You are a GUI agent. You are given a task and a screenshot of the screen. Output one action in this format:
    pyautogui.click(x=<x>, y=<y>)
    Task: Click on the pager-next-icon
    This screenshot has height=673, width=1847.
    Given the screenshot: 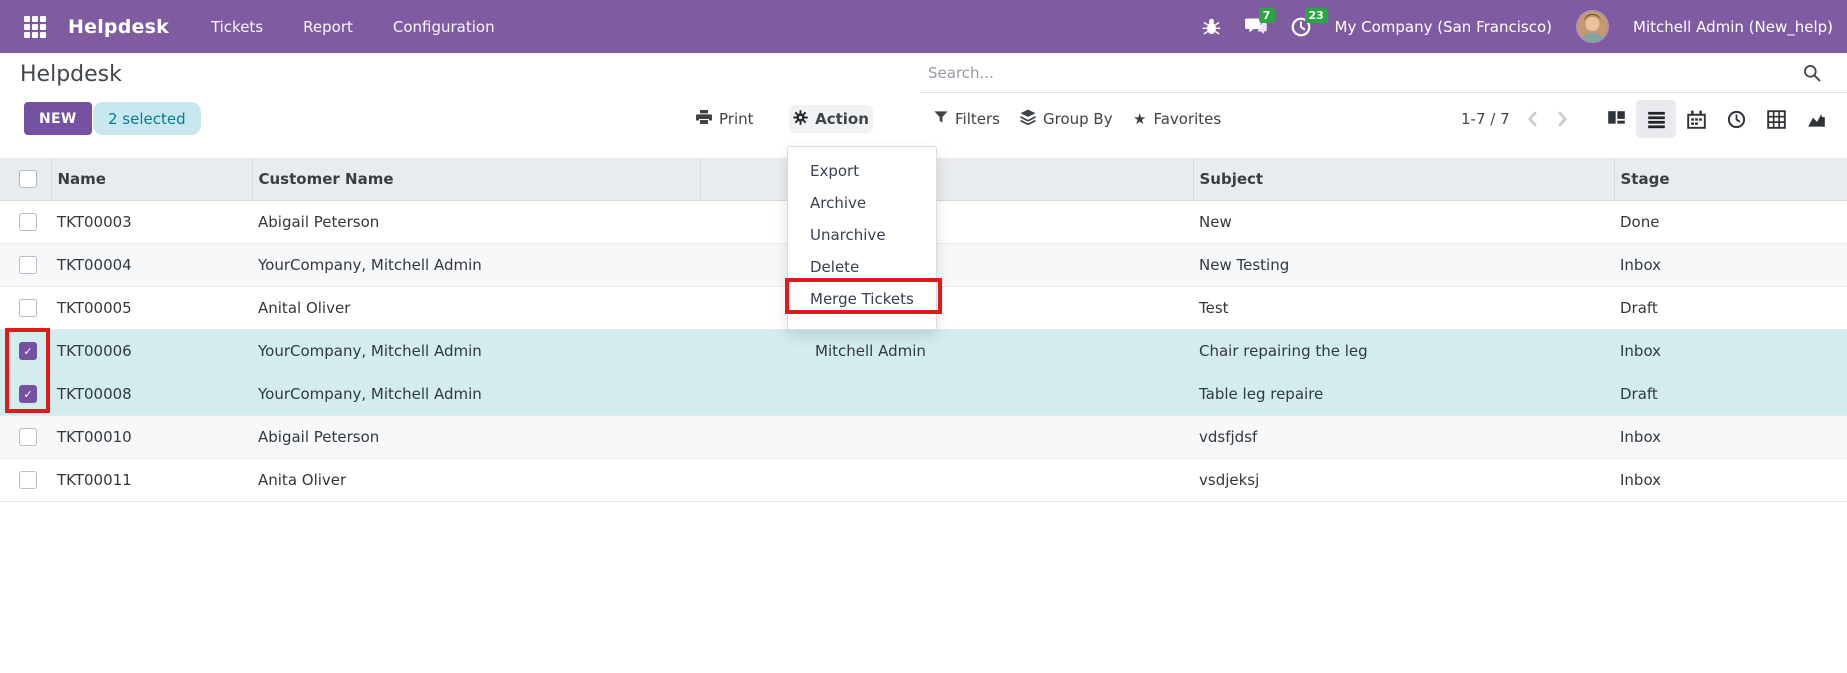 What is the action you would take?
    pyautogui.click(x=1562, y=119)
    